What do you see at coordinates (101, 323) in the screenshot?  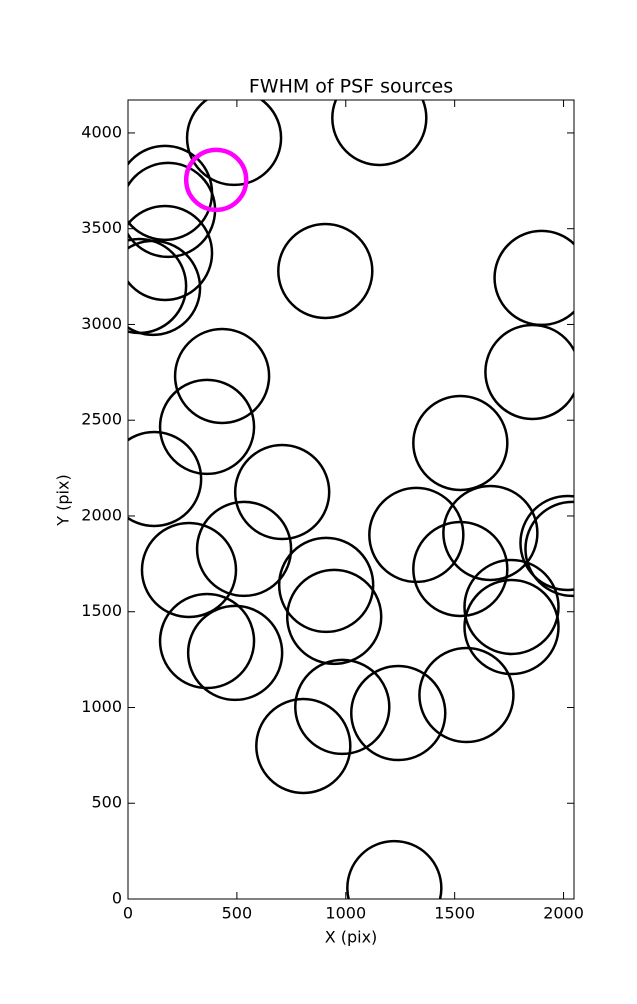 I see `y-tick-label: 3000` at bounding box center [101, 323].